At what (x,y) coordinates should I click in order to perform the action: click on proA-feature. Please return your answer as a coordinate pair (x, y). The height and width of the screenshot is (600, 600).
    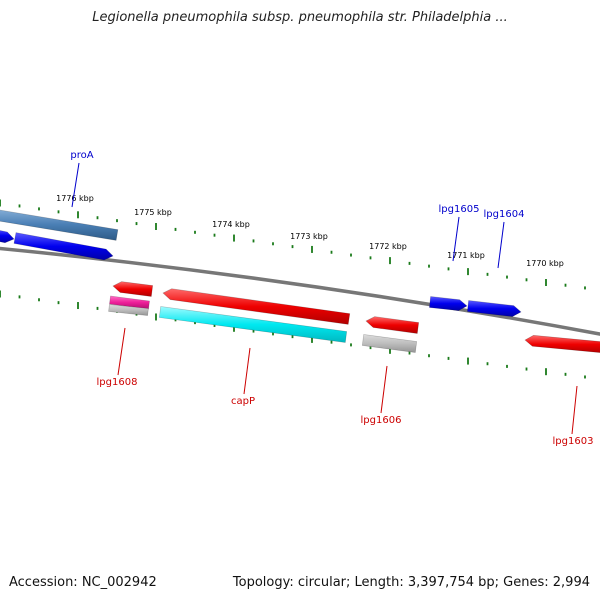
    Looking at the image, I should click on (59, 225).